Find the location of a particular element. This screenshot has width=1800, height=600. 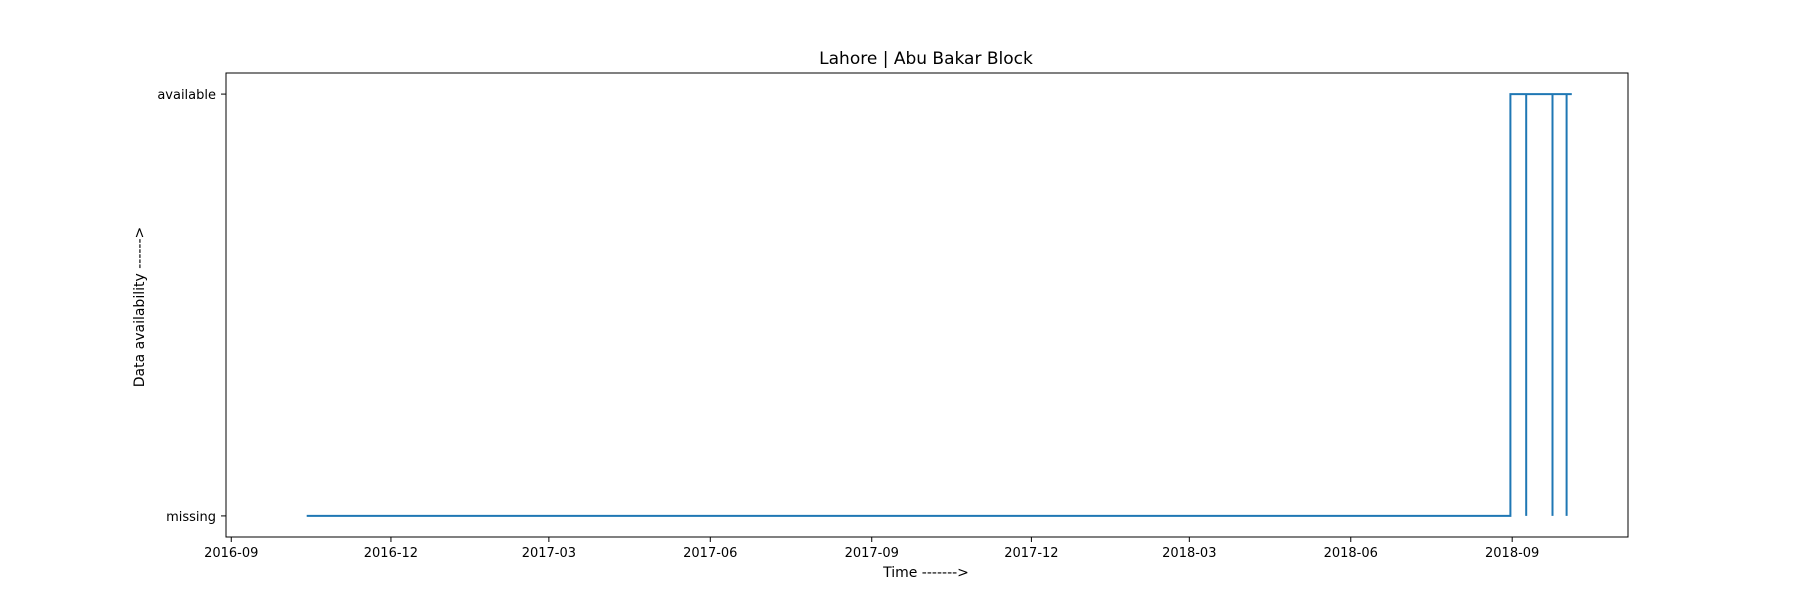

y-axis-label: Data availability ------> is located at coordinates (140, 307).